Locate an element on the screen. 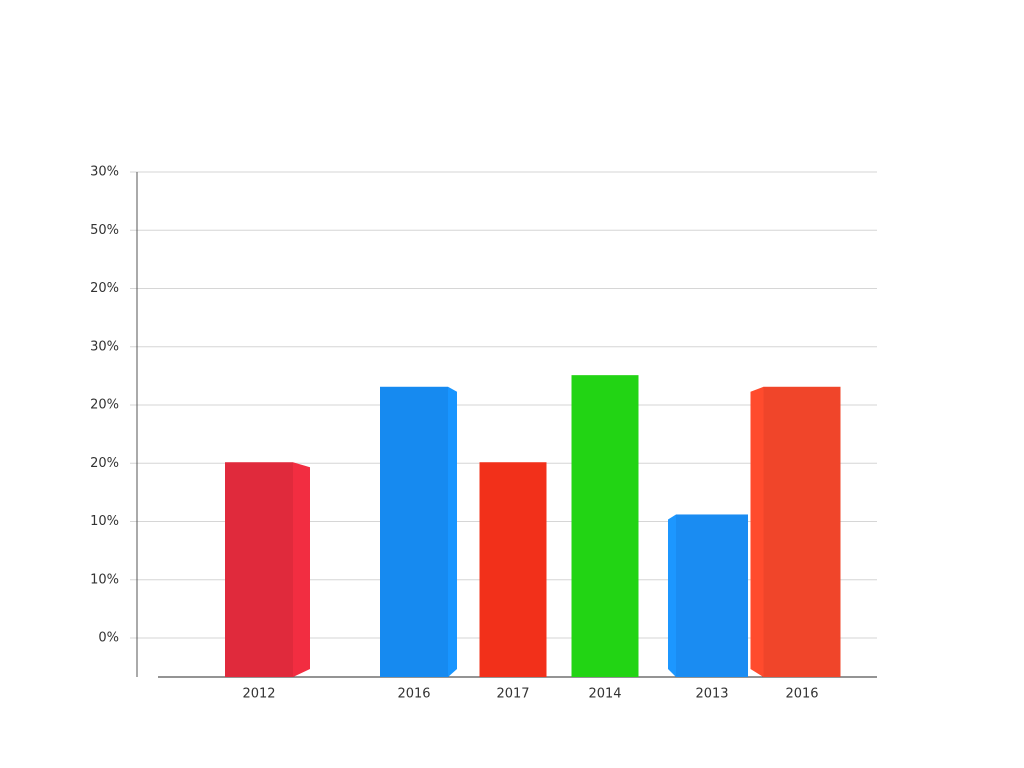  y-axis-label: 0% is located at coordinates (108, 638).